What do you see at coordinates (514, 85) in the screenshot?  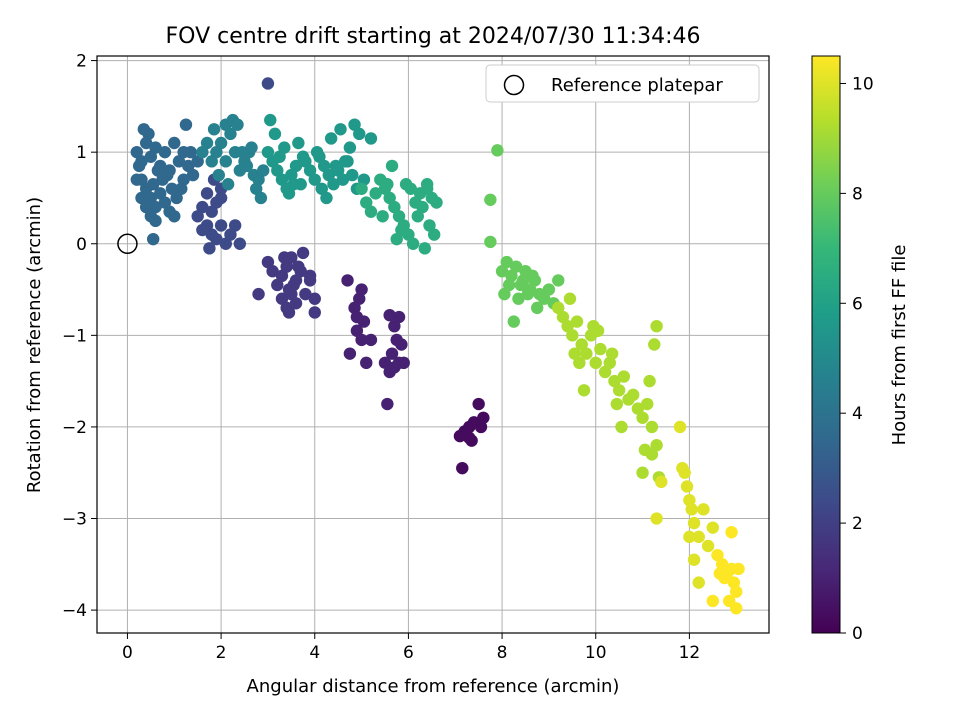 I see `legend-marker-open-circle` at bounding box center [514, 85].